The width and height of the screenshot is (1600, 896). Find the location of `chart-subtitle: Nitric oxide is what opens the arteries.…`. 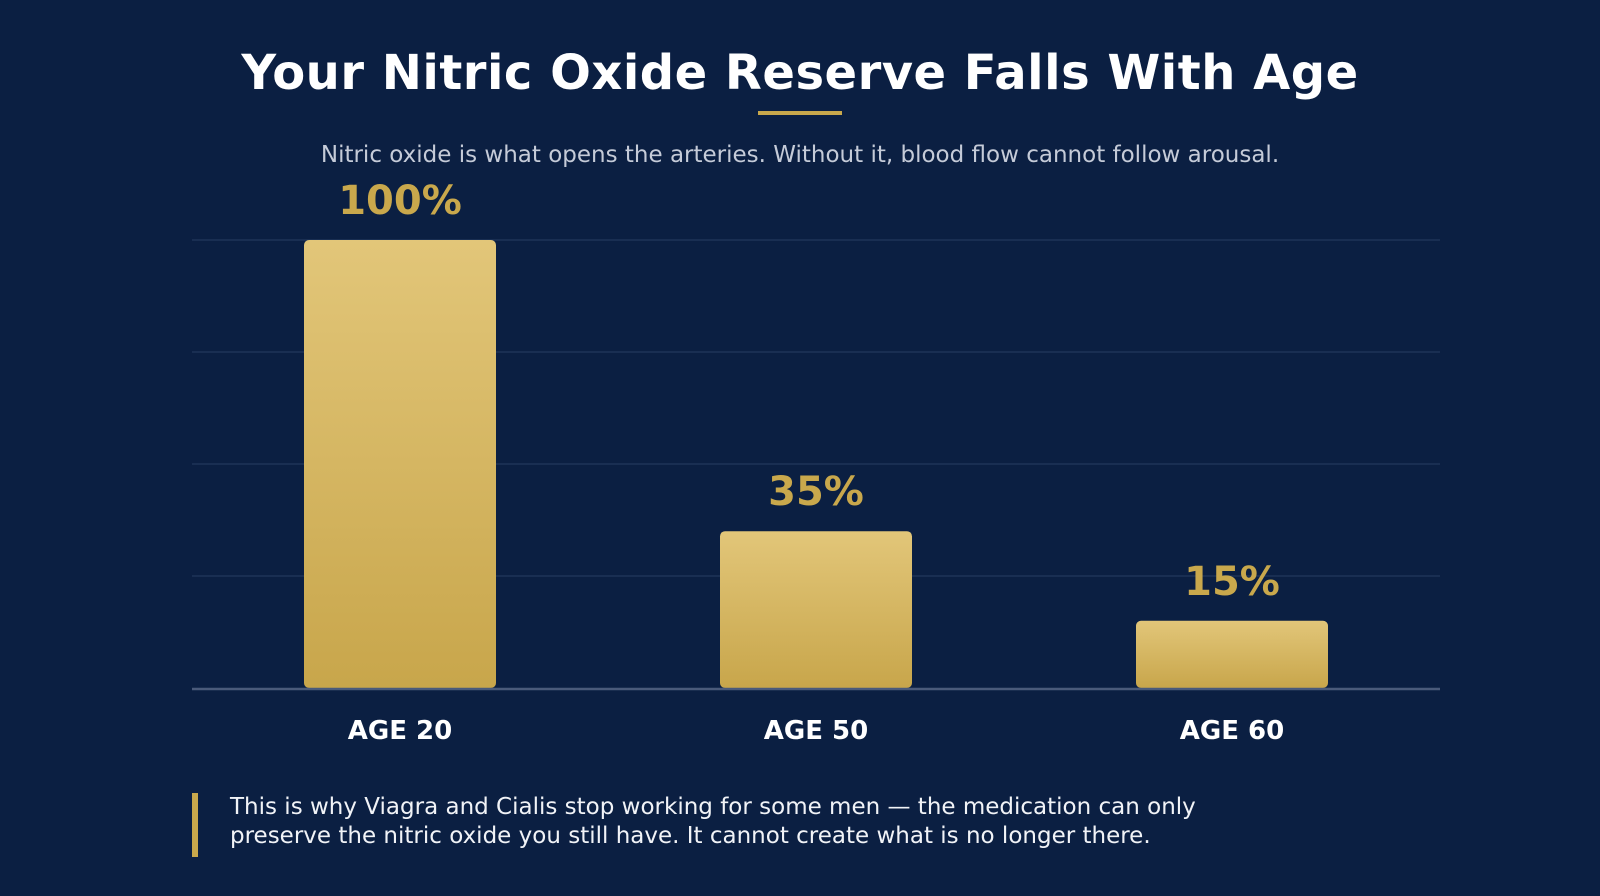

chart-subtitle: Nitric oxide is what opens the arteries.… is located at coordinates (800, 155).